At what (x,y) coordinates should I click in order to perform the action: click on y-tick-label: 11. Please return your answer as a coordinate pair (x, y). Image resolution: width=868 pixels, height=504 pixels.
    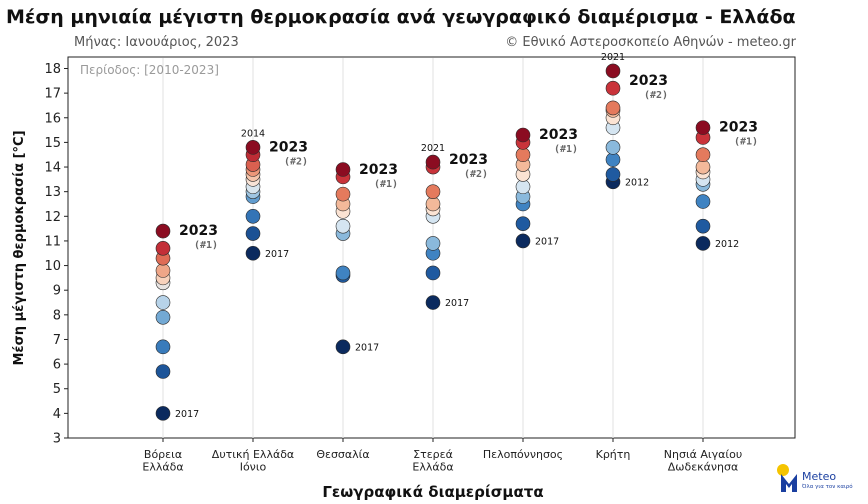
    Looking at the image, I should click on (52, 241).